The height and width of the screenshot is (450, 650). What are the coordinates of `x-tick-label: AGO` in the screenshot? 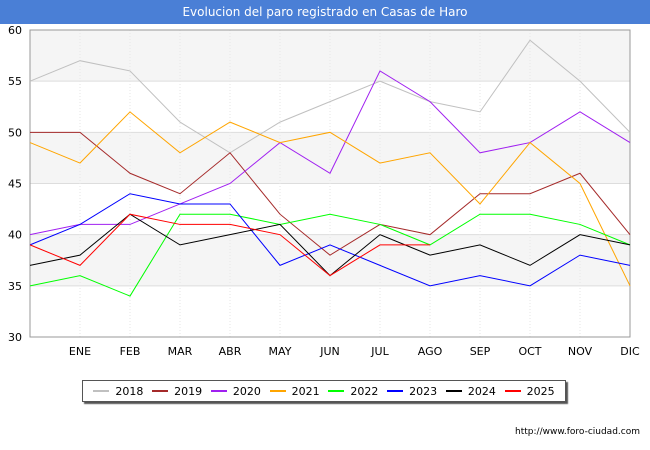 It's located at (430, 351).